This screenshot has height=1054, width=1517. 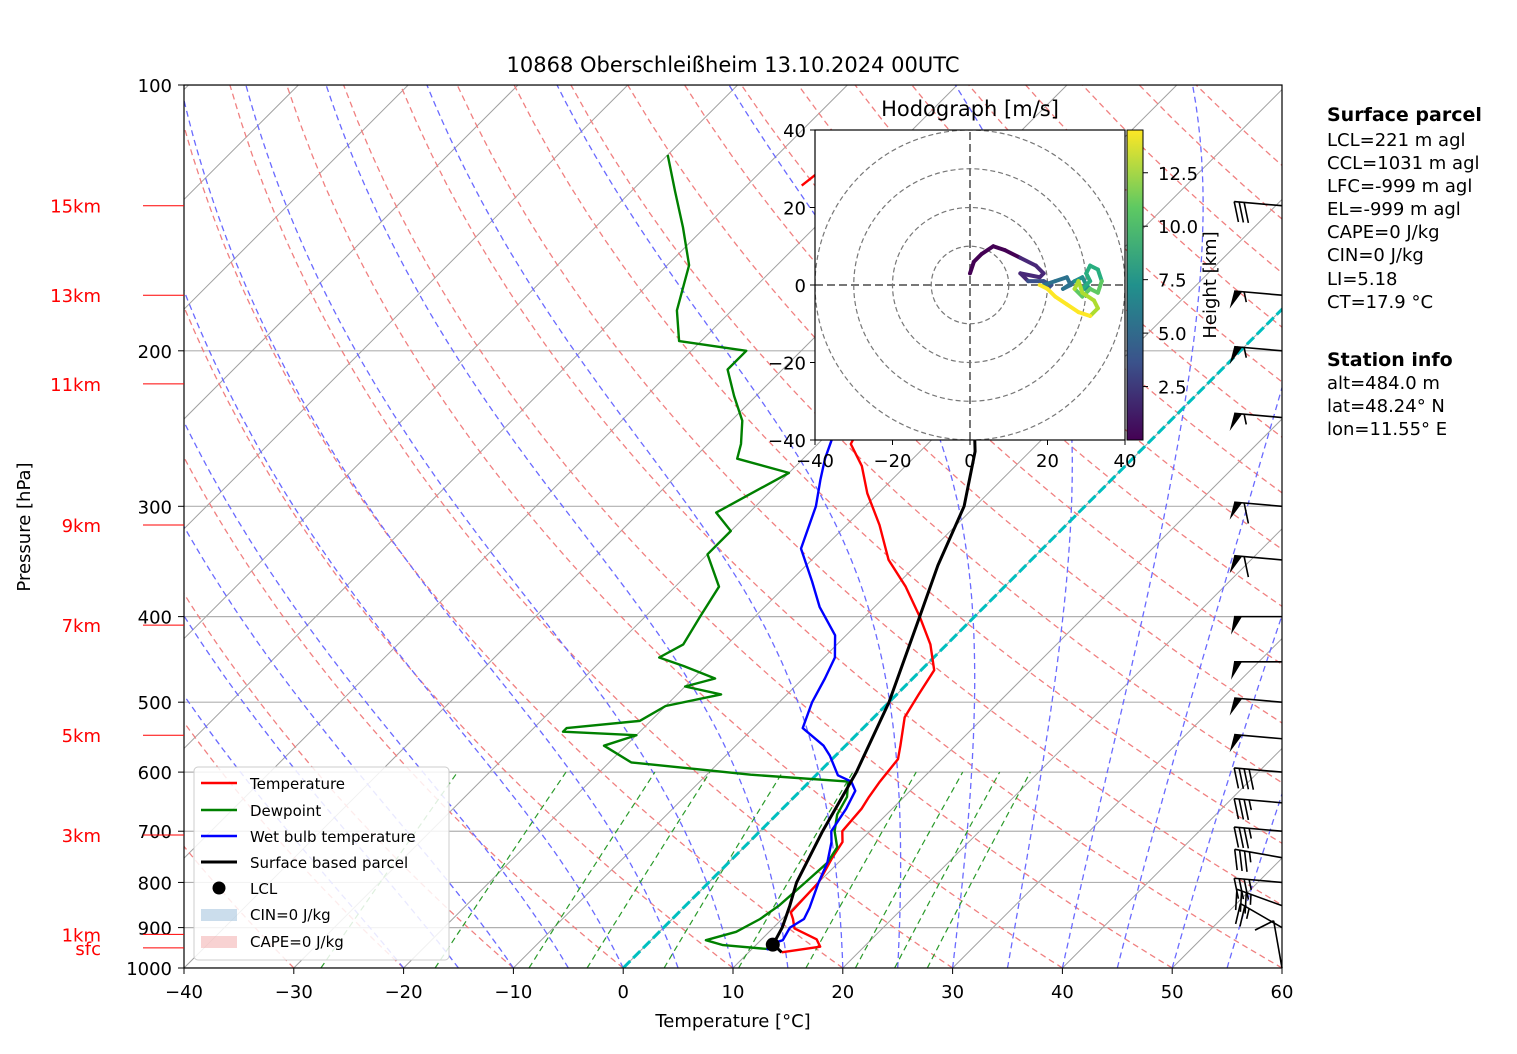 What do you see at coordinates (1383, 232) in the screenshot?
I see `surface-parcel-line: CAPE=0 J/kg` at bounding box center [1383, 232].